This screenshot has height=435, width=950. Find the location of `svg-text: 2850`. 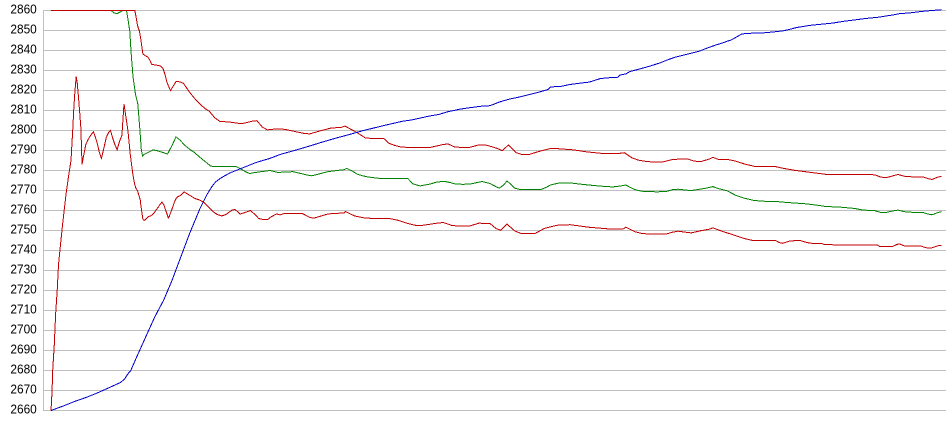

svg-text: 2850 is located at coordinates (23, 29).